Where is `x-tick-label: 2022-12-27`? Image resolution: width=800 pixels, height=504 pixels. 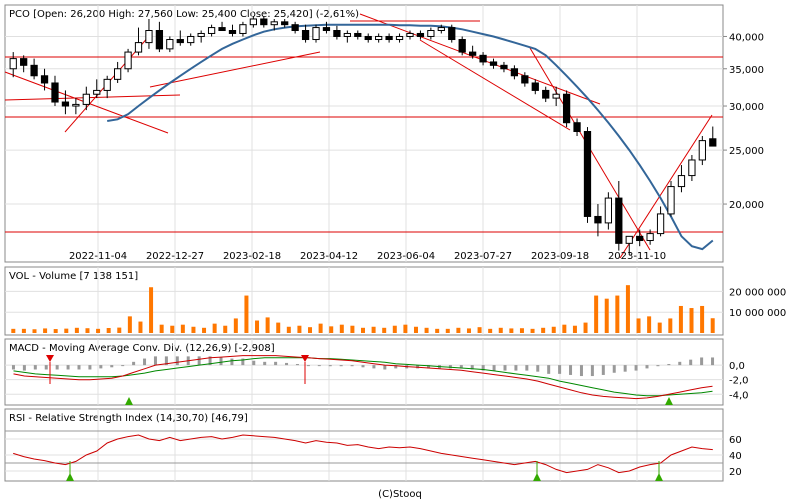
x-tick-label: 2022-12-27 is located at coordinates (175, 256).